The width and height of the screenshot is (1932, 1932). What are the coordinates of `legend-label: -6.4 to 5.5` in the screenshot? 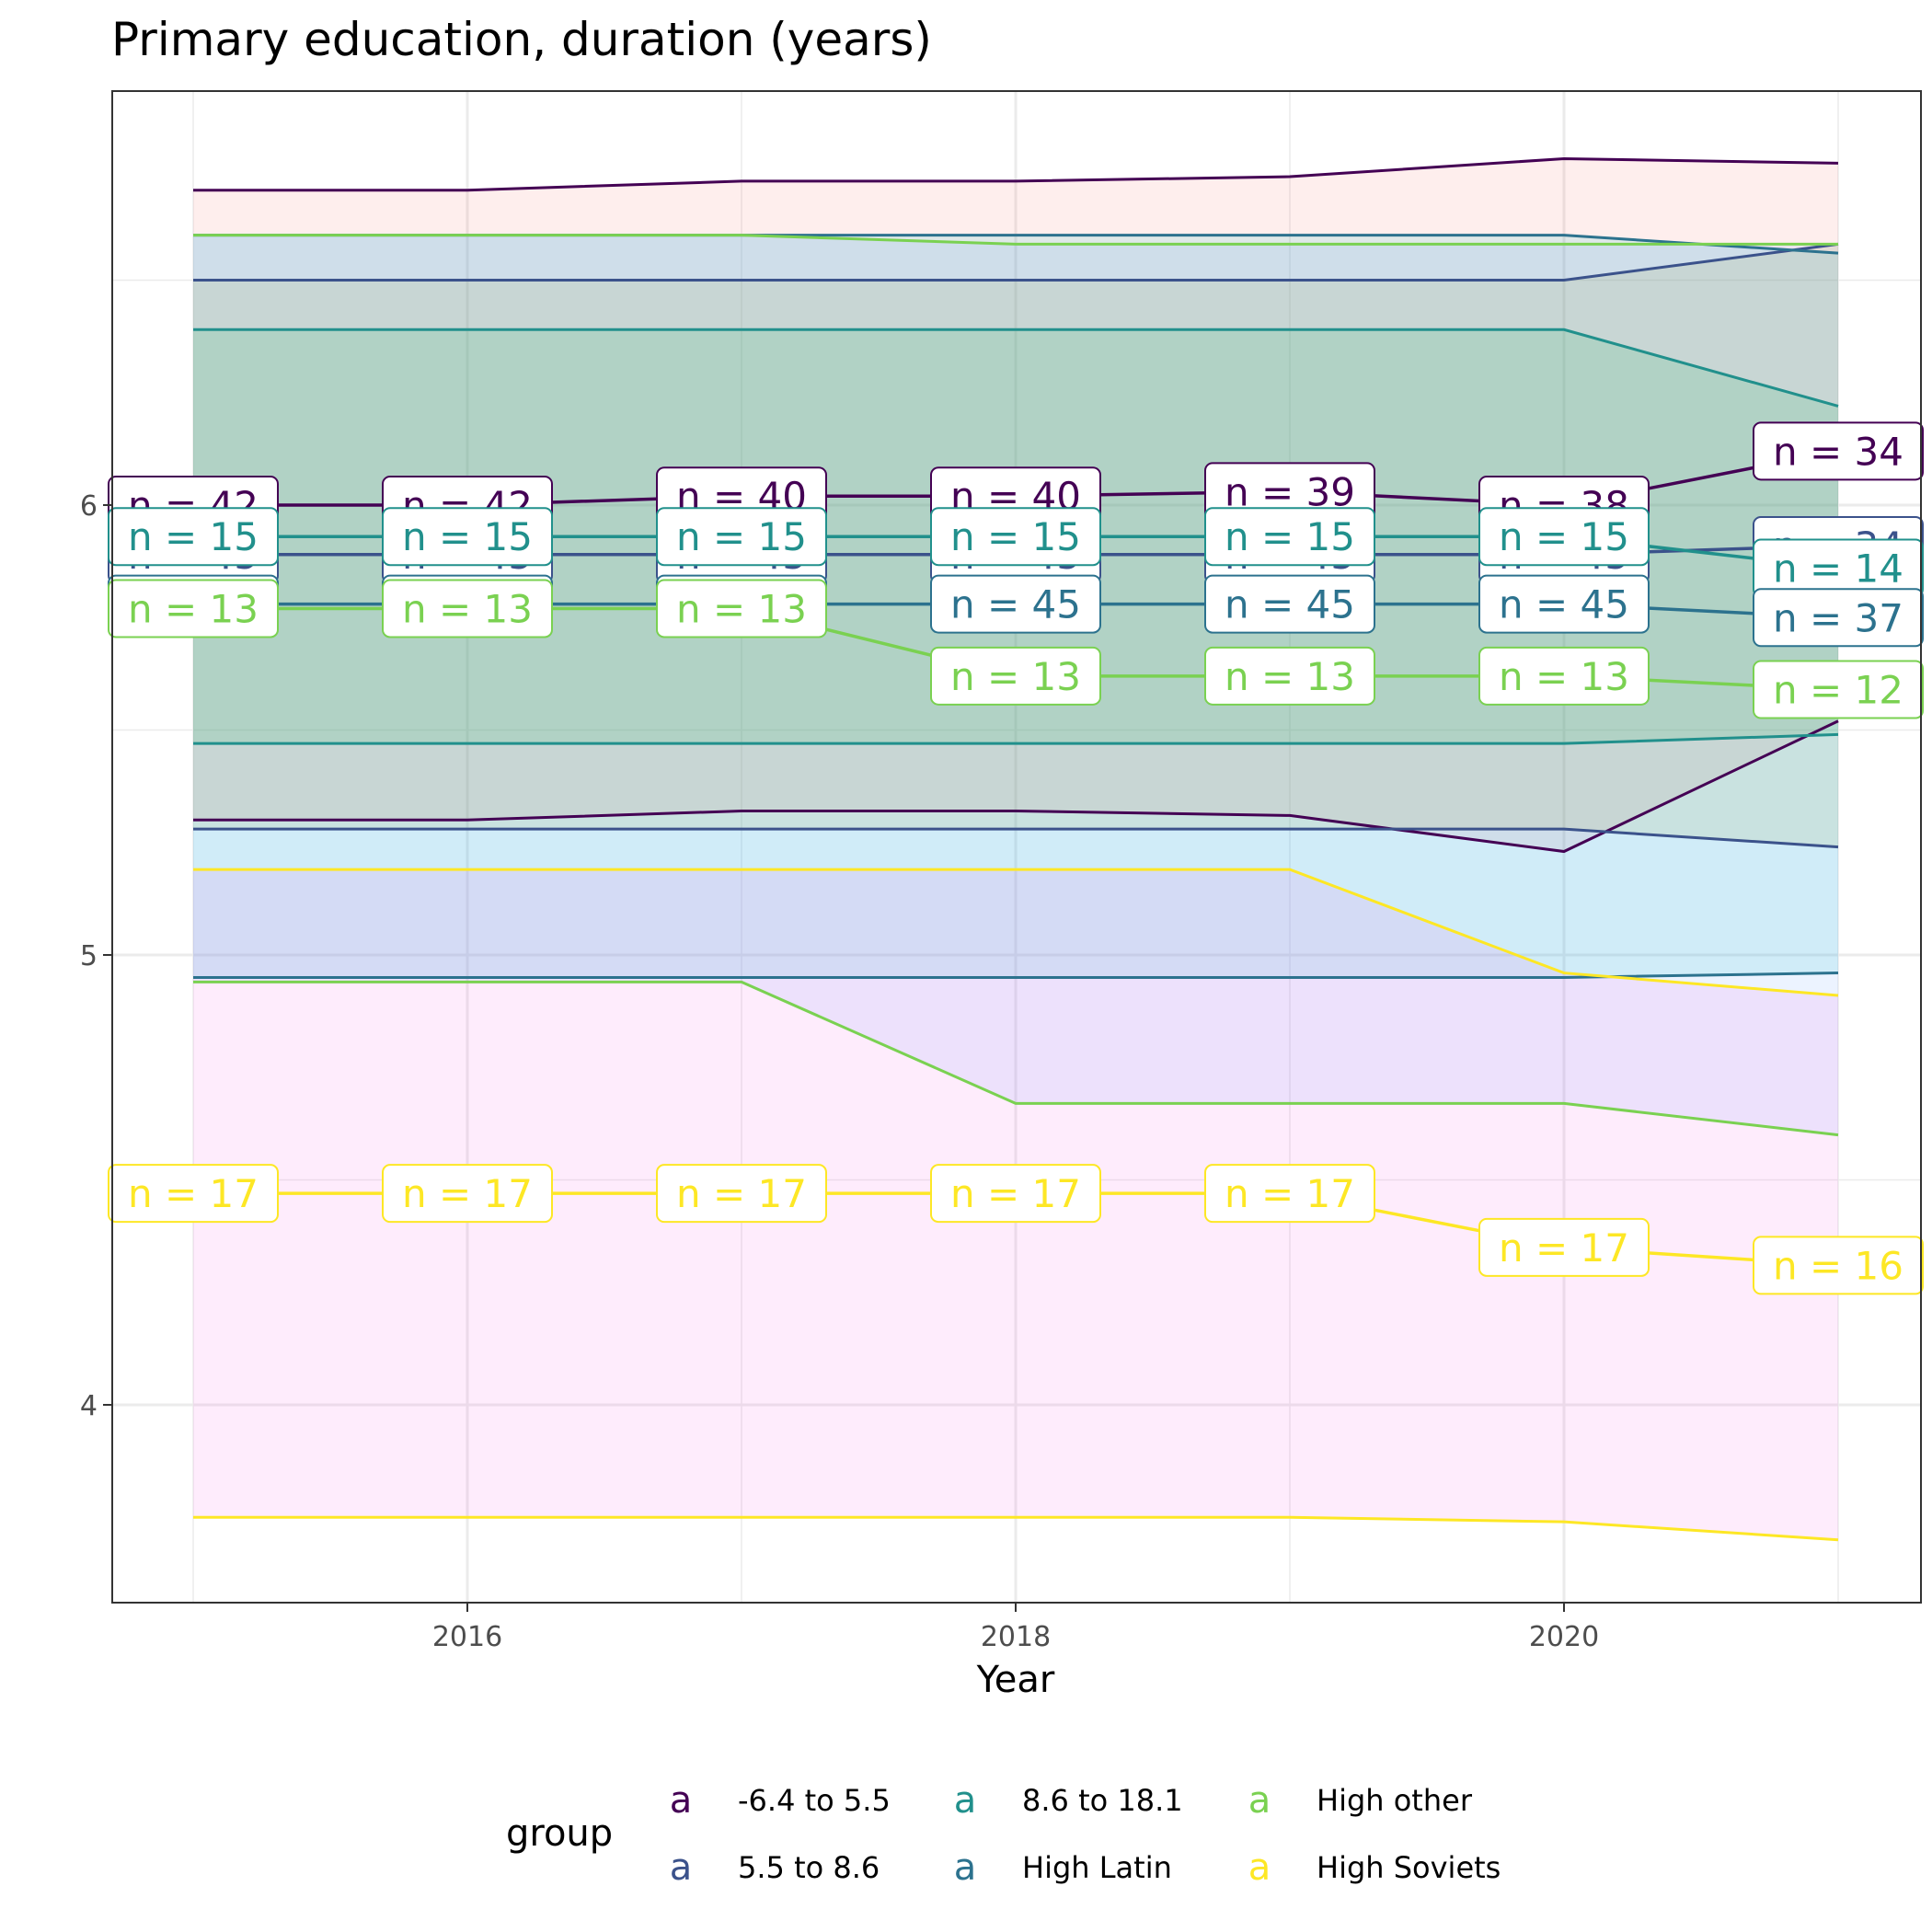 It's located at (814, 1800).